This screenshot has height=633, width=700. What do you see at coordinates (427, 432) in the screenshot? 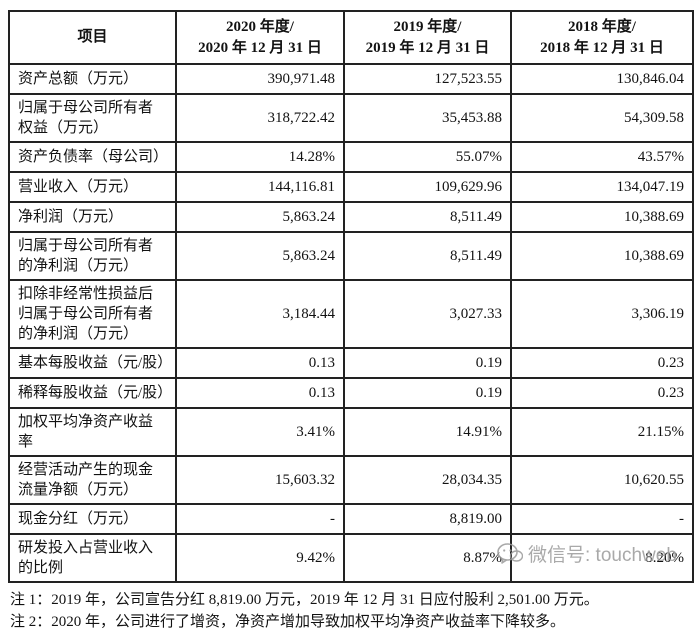
I see `value-2019: 14.91%` at bounding box center [427, 432].